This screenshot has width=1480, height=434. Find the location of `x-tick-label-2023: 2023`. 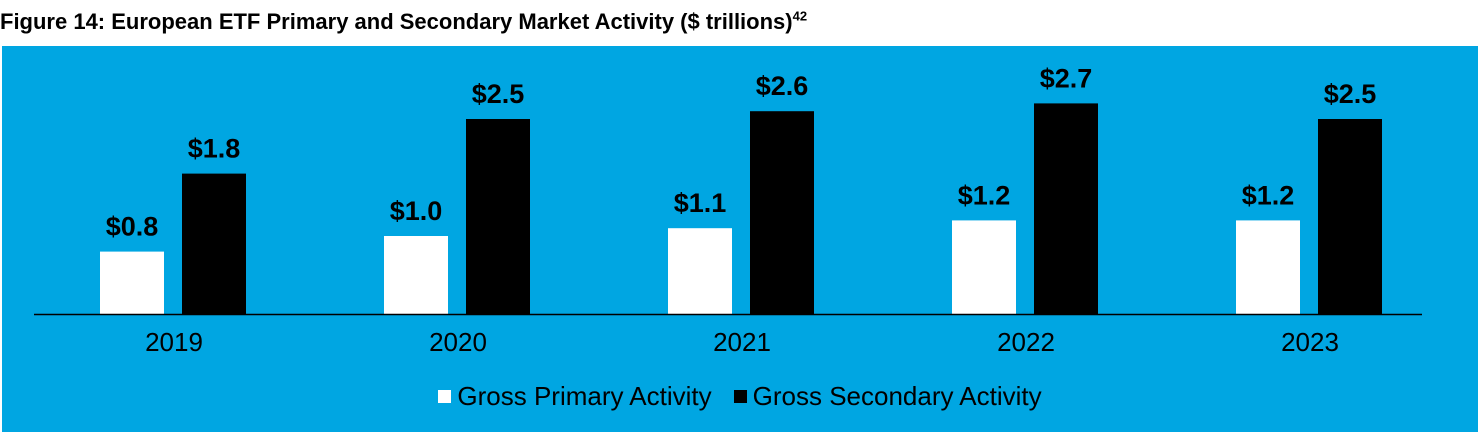

x-tick-label-2023: 2023 is located at coordinates (1310, 342).